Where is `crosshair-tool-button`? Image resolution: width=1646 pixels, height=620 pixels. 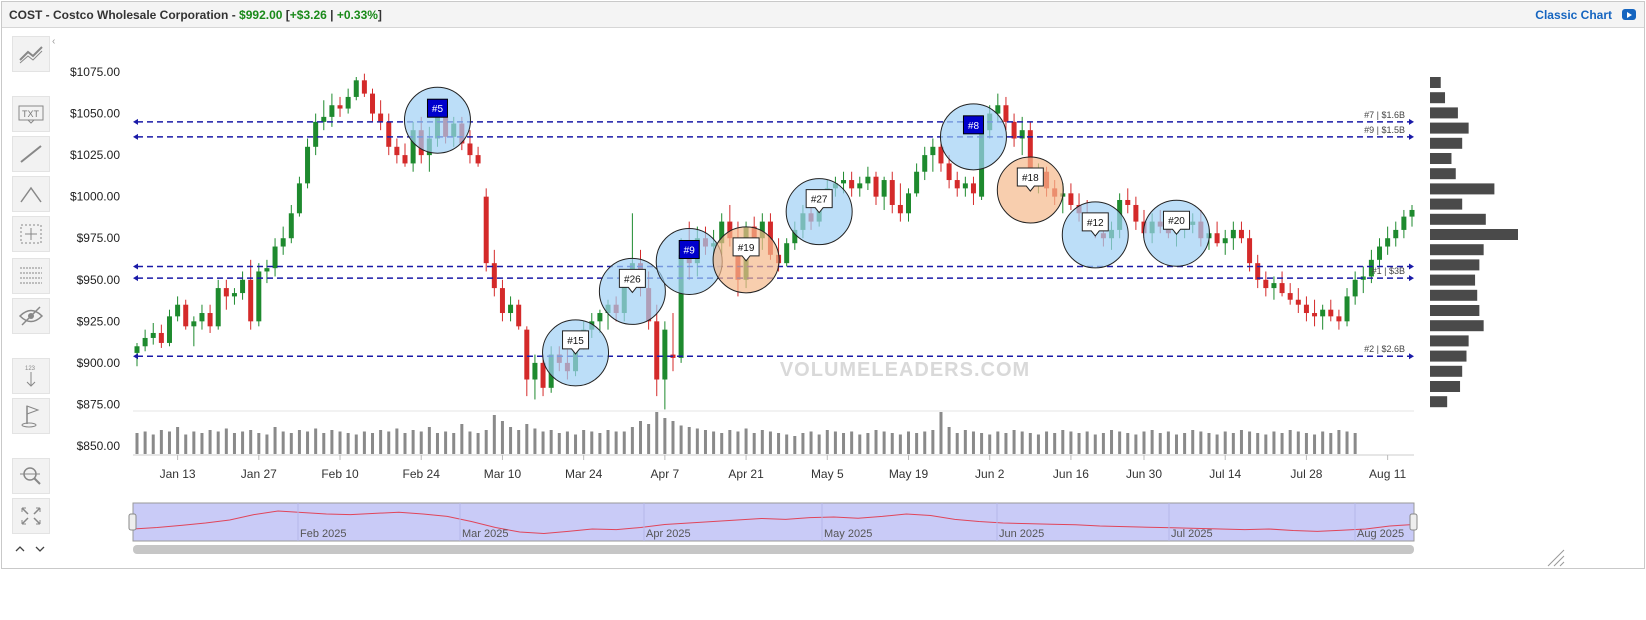
crosshair-tool-button is located at coordinates (31, 234).